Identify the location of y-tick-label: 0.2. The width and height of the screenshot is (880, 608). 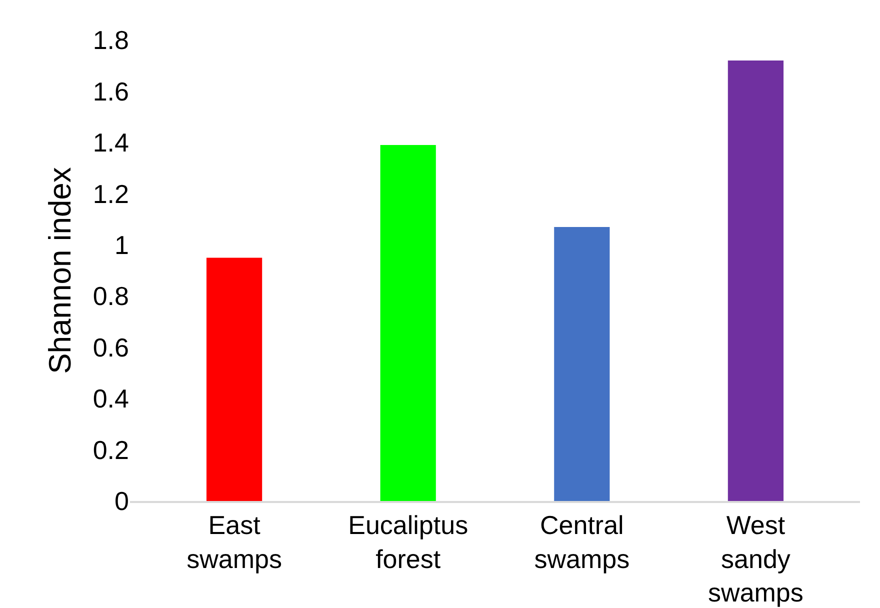
(110, 449).